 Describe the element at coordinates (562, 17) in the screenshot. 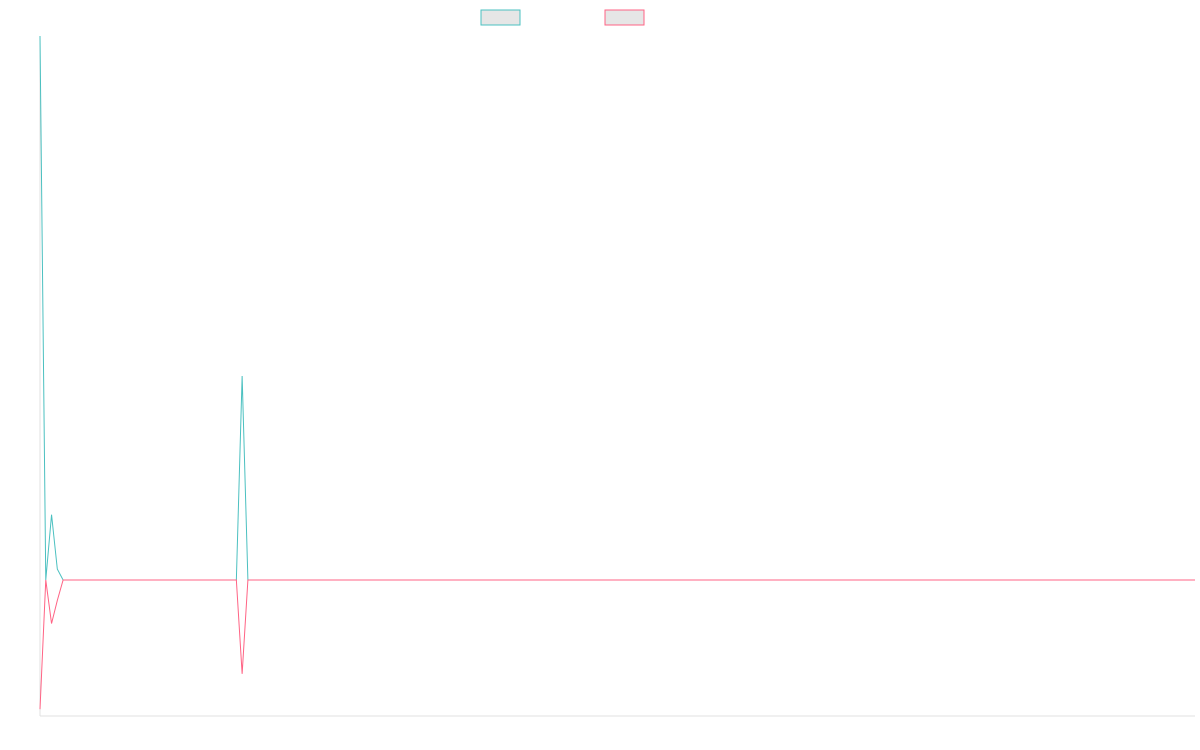

I see `chart-legend` at that location.